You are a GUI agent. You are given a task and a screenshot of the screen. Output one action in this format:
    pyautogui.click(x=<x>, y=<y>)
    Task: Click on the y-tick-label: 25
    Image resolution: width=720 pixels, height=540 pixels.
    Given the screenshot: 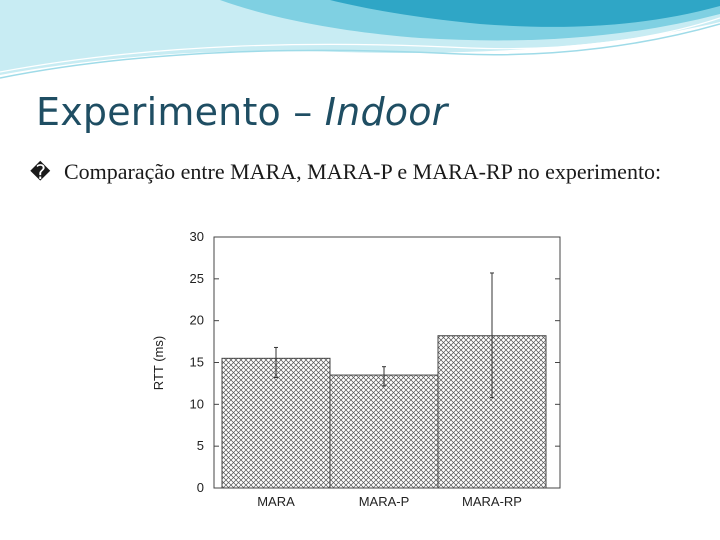 What is the action you would take?
    pyautogui.click(x=197, y=278)
    